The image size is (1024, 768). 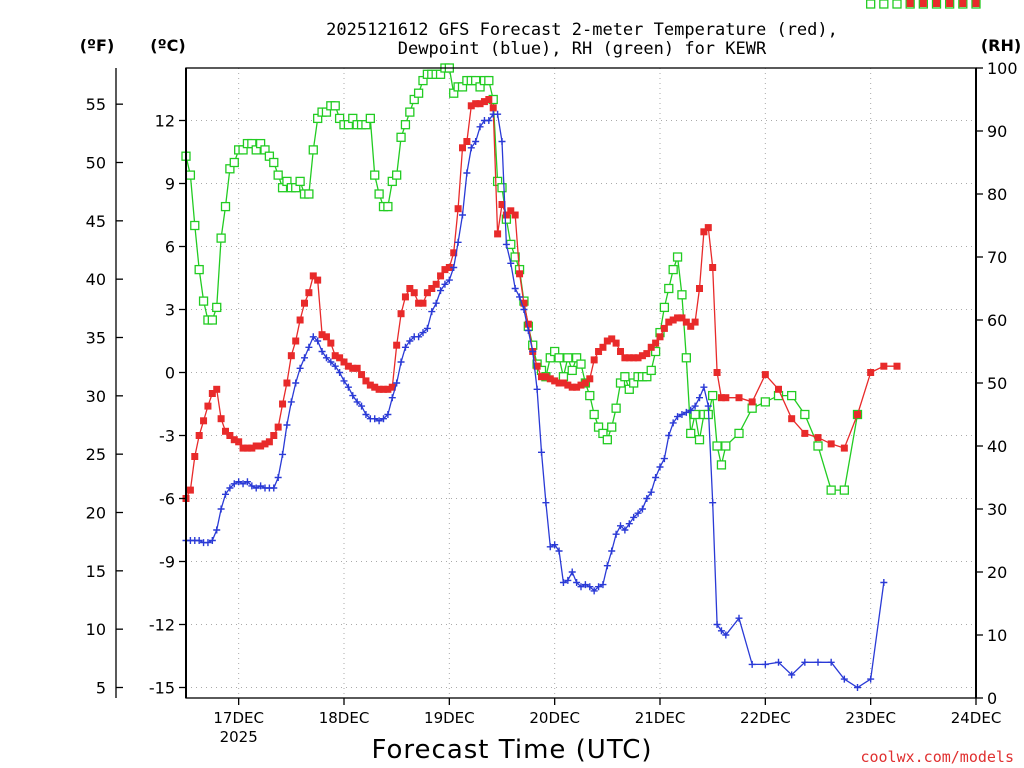 I want to click on rh-tick-label: 100, so click(x=1002, y=68).